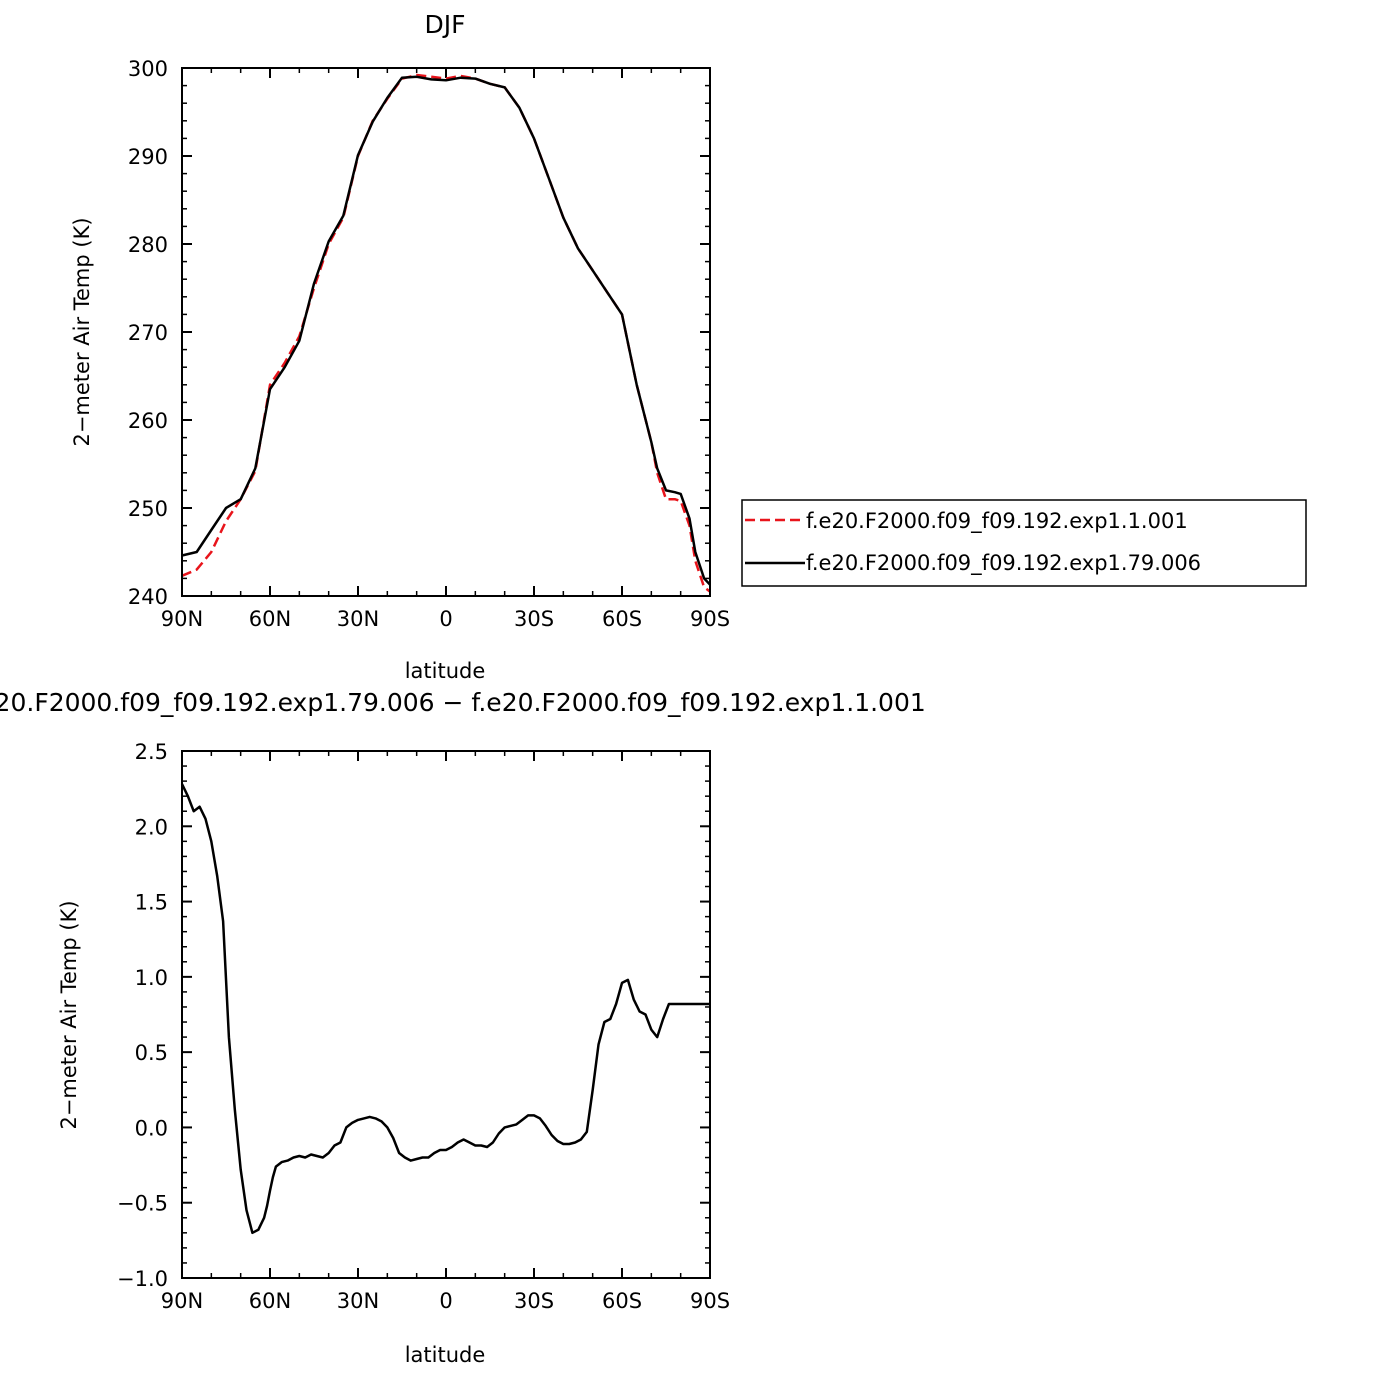 The height and width of the screenshot is (1374, 1374). I want to click on legend-label-exp1-79-006: f.e20.F2000.f09_f09.192.exp1.79.006, so click(1003, 563).